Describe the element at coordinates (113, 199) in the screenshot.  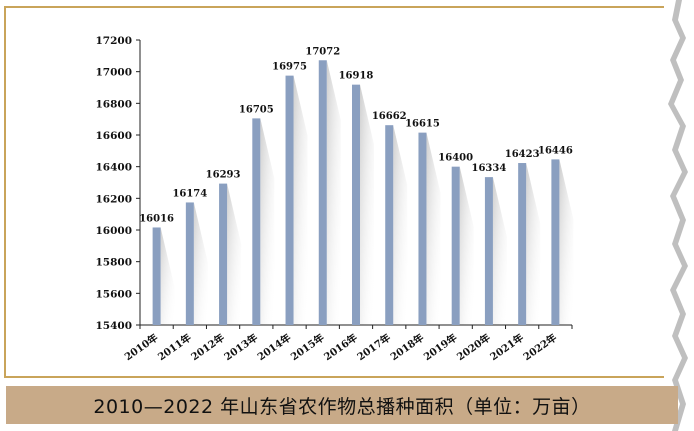
I see `y-tick-label: 16200` at that location.